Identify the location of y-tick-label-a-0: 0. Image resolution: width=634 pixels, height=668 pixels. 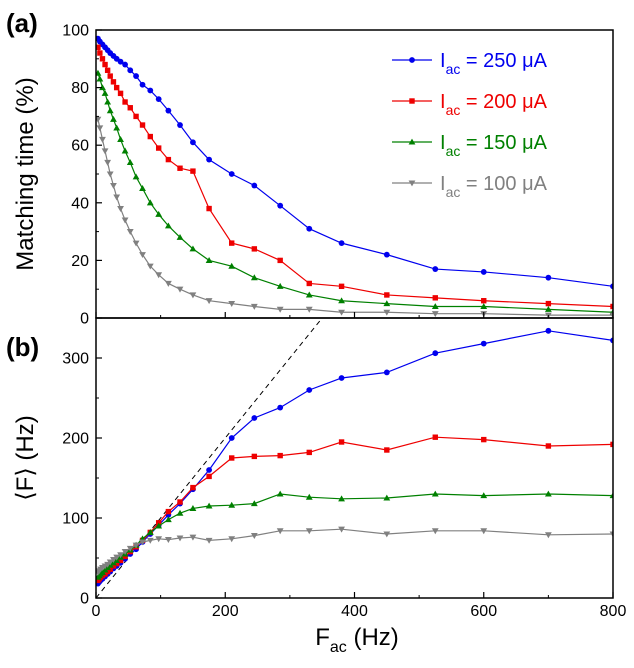
(84, 319).